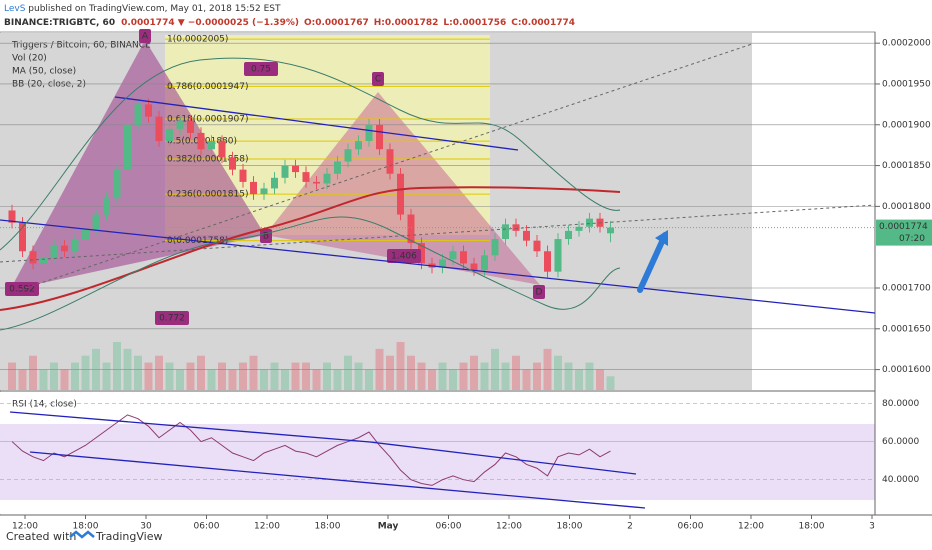 This screenshot has width=932, height=550. I want to click on rsi-trendline, so click(503, 458).